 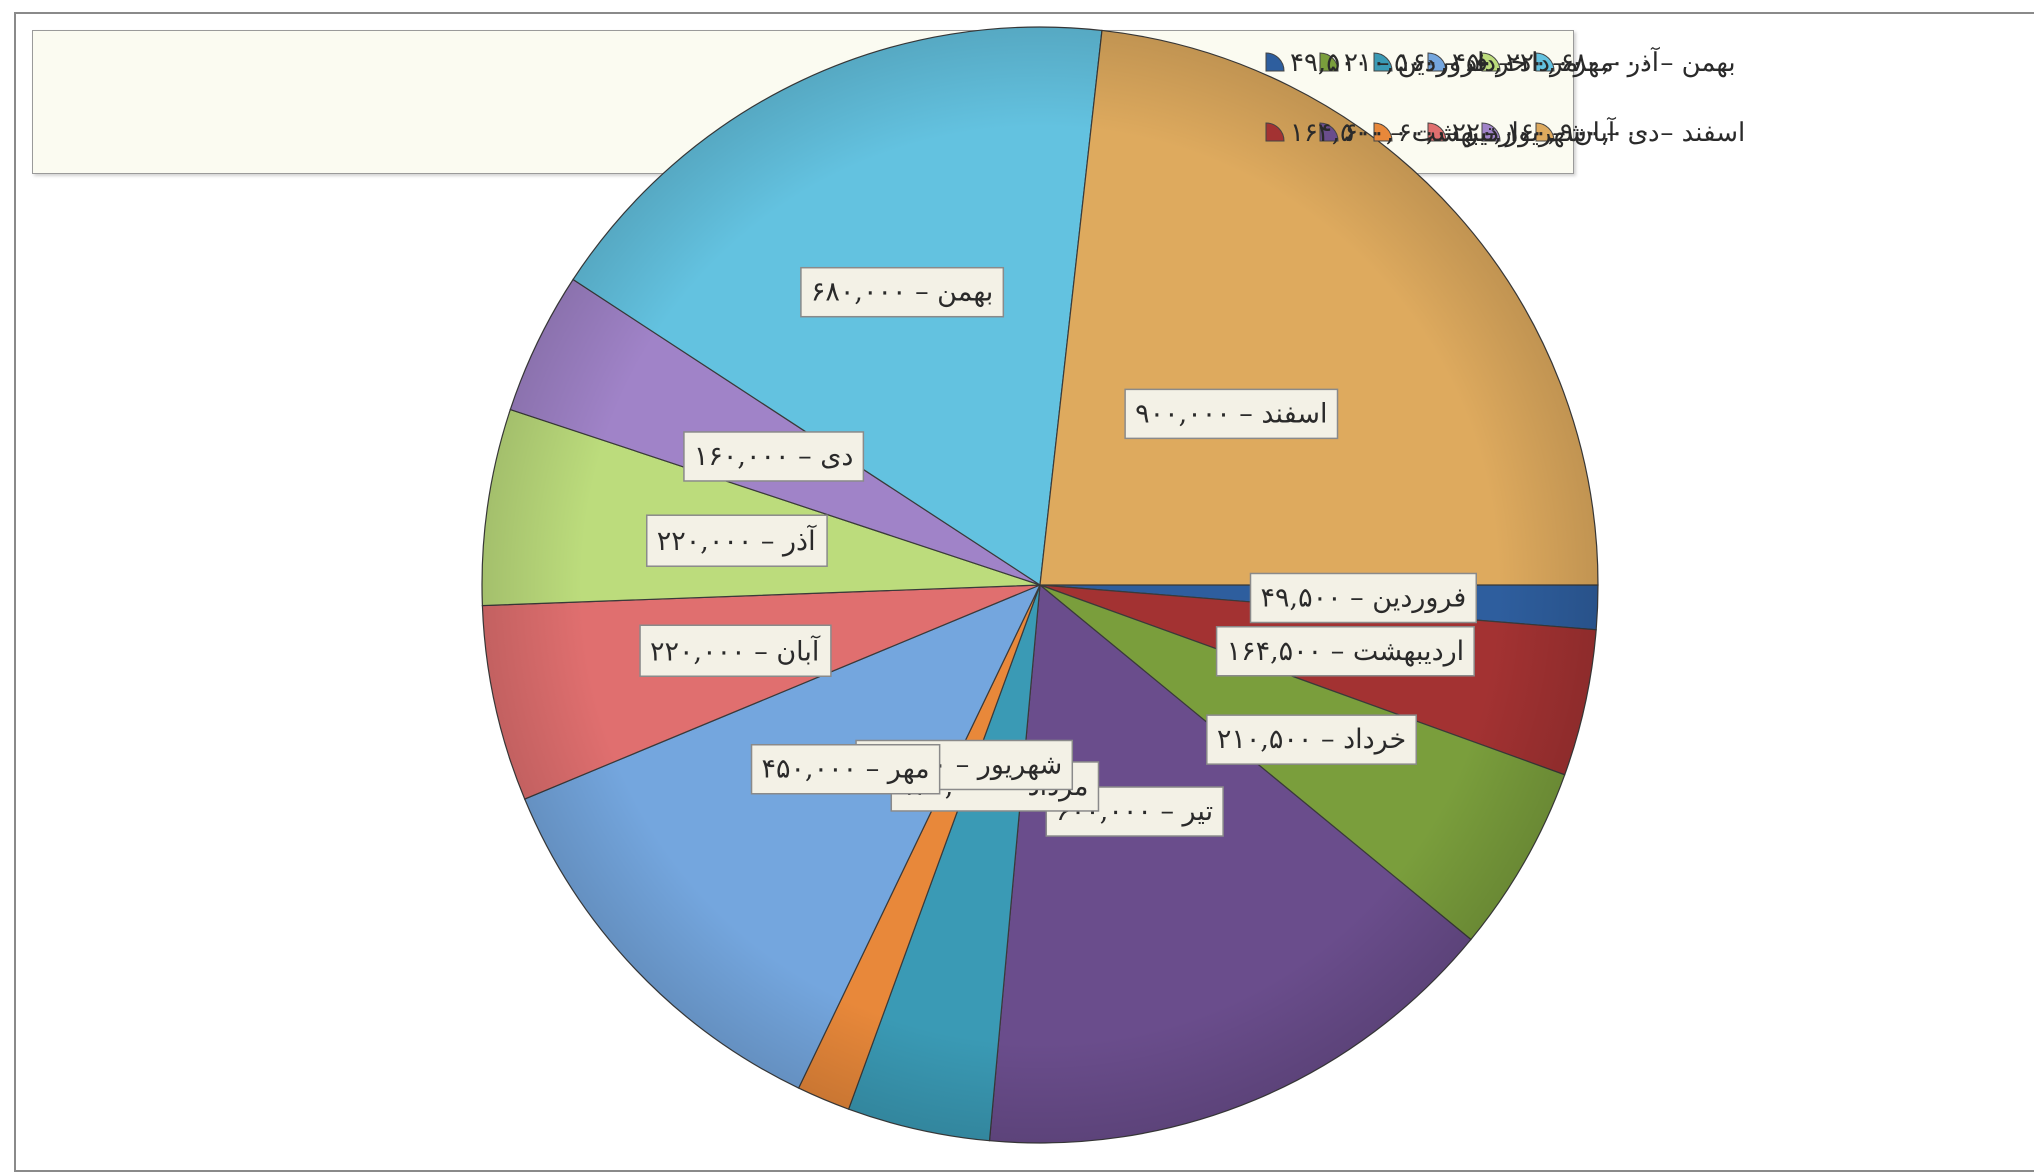 I want to click on legend-label-3: خرداد – ۲۱۰,۵۰۰, so click(x=1435, y=63).